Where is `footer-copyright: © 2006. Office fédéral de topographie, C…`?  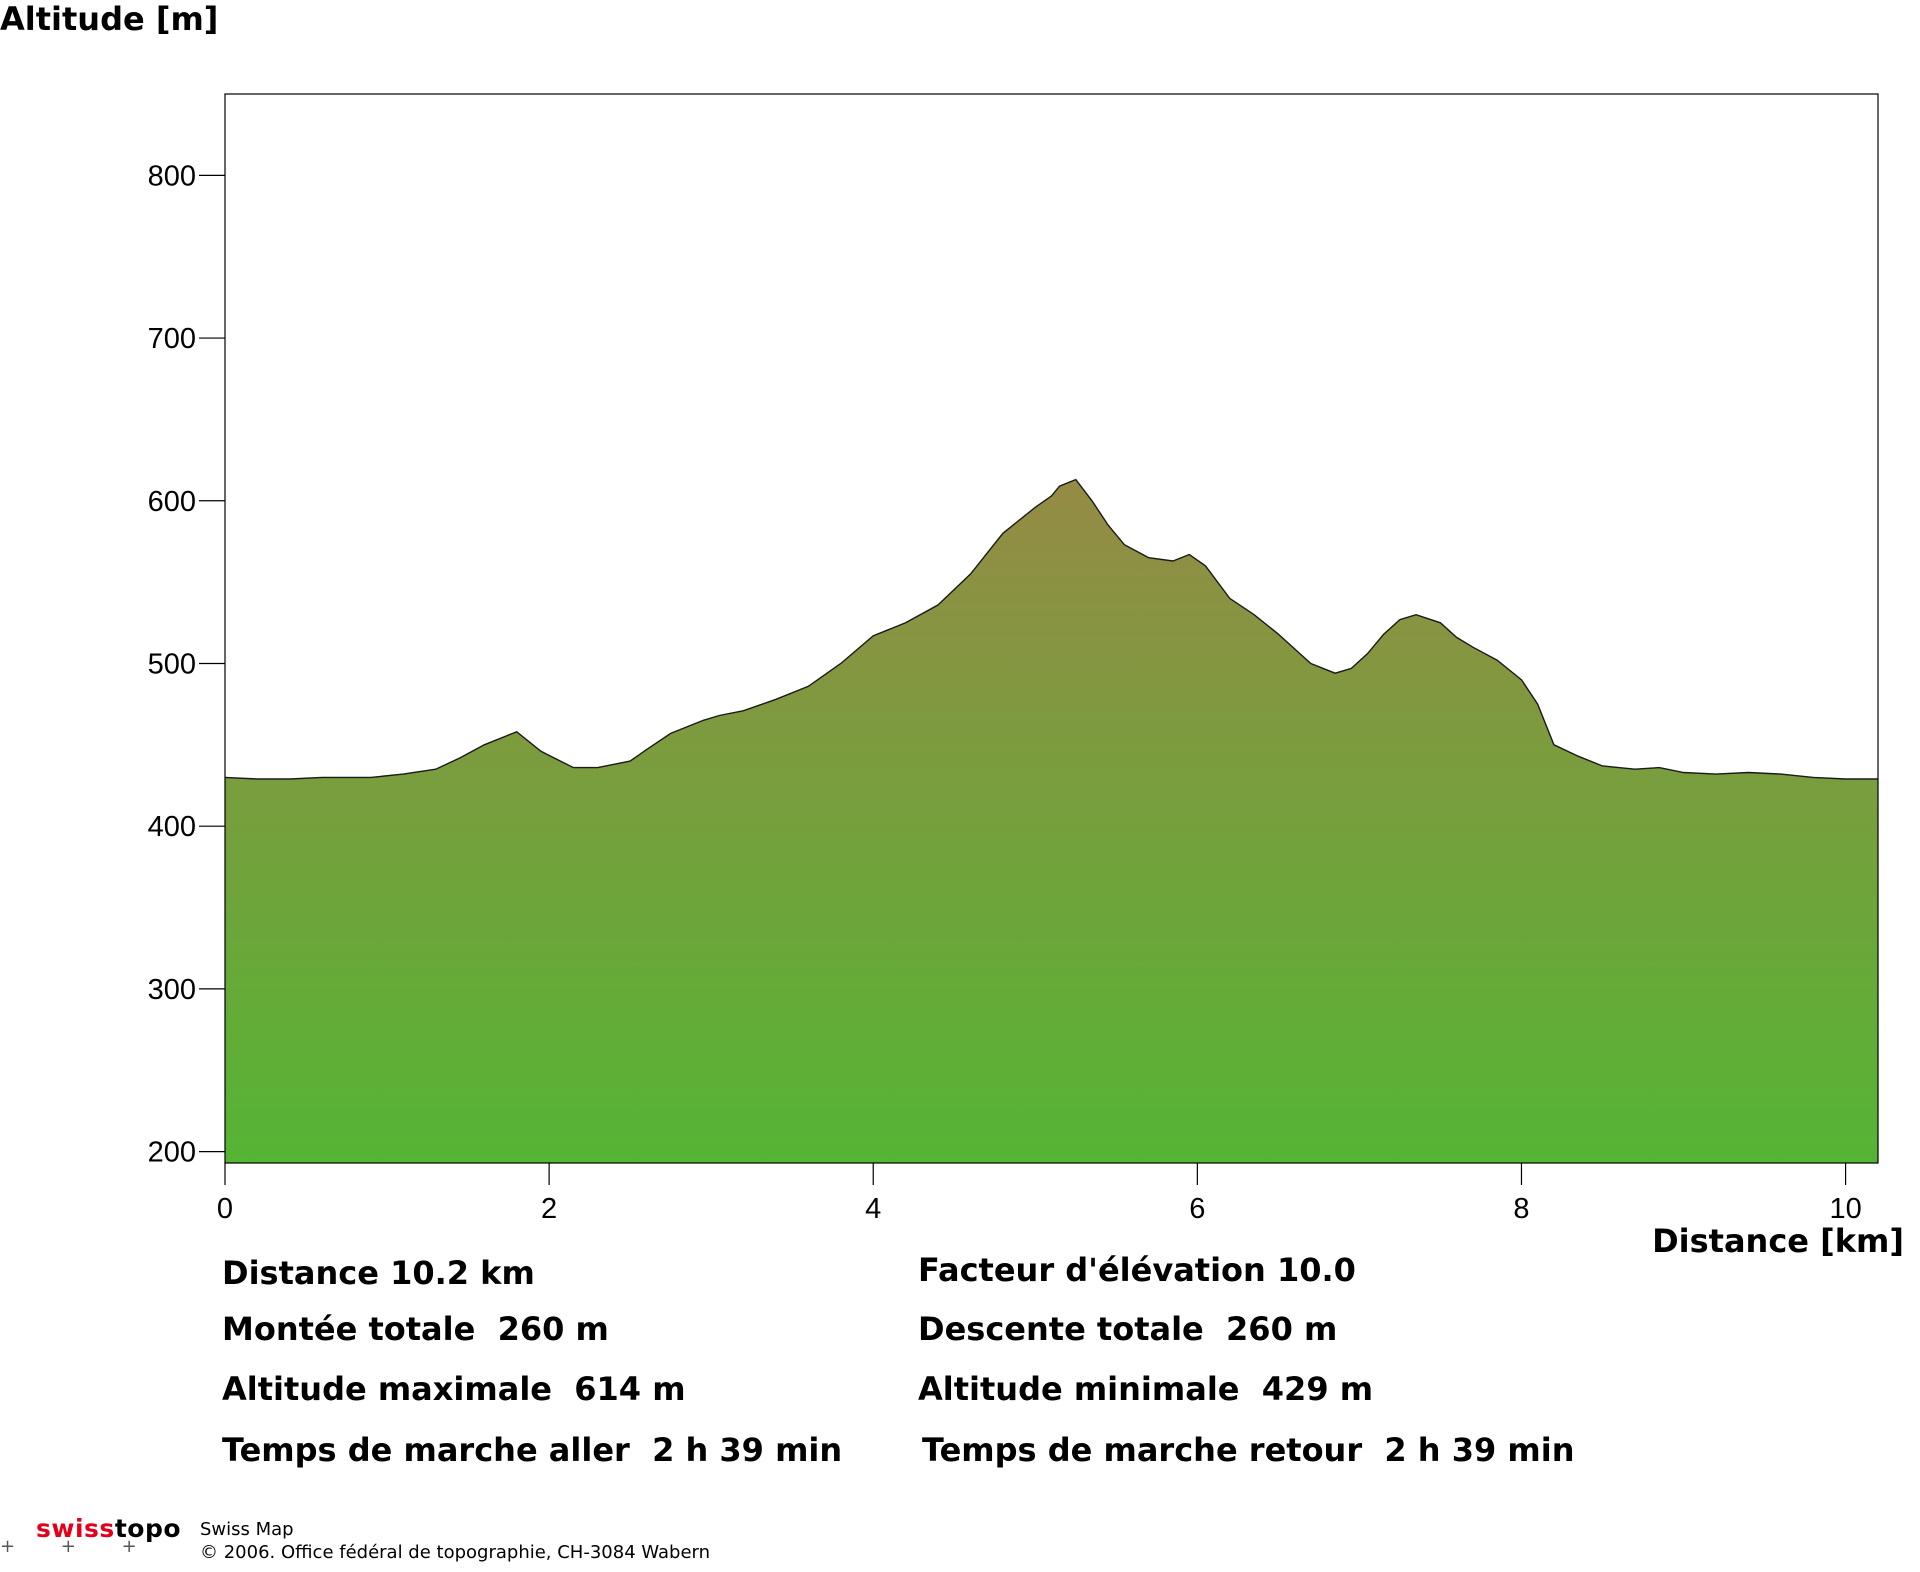 footer-copyright: © 2006. Office fédéral de topographie, C… is located at coordinates (455, 1552).